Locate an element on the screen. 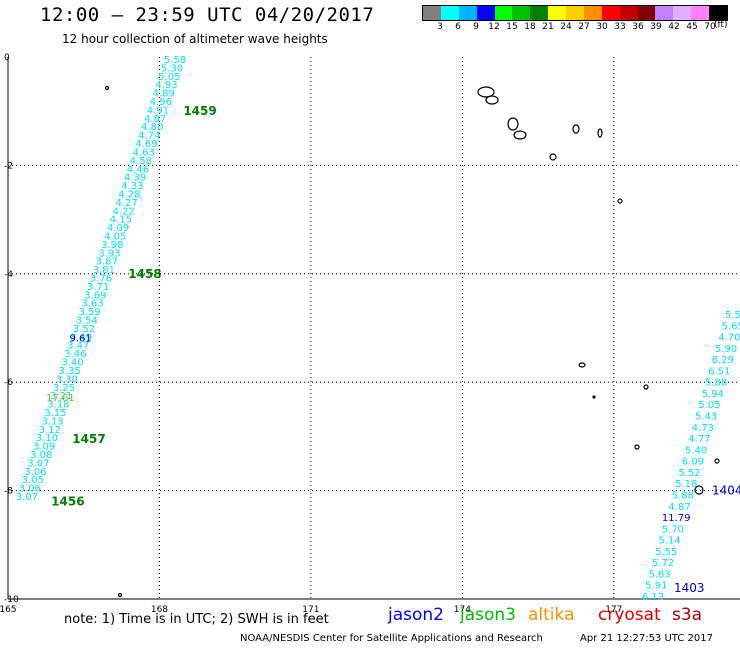 This screenshot has width=740, height=650. wave-height-value: 5.94 is located at coordinates (713, 394).